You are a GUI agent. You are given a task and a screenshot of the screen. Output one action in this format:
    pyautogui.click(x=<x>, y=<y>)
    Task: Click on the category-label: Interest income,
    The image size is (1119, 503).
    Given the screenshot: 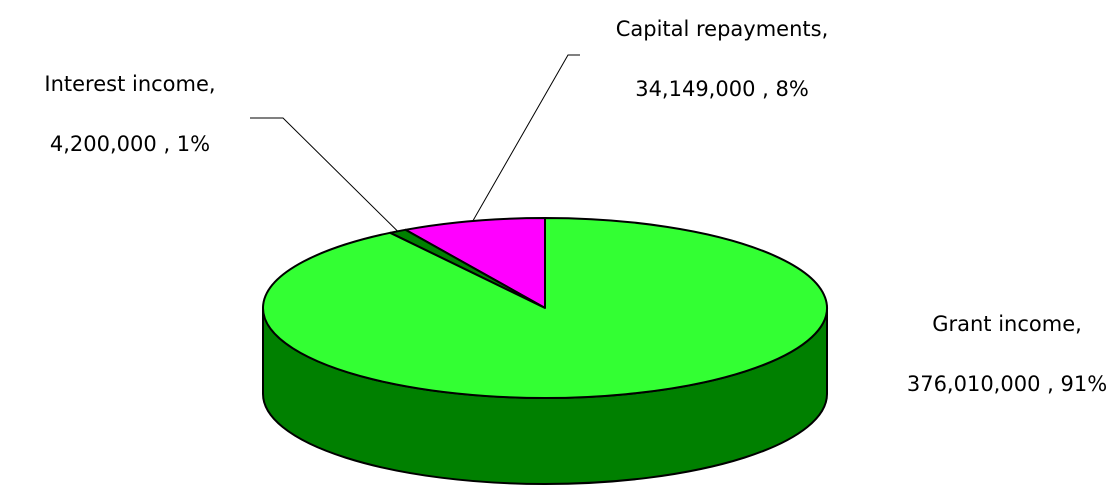 What is the action you would take?
    pyautogui.click(x=129, y=84)
    